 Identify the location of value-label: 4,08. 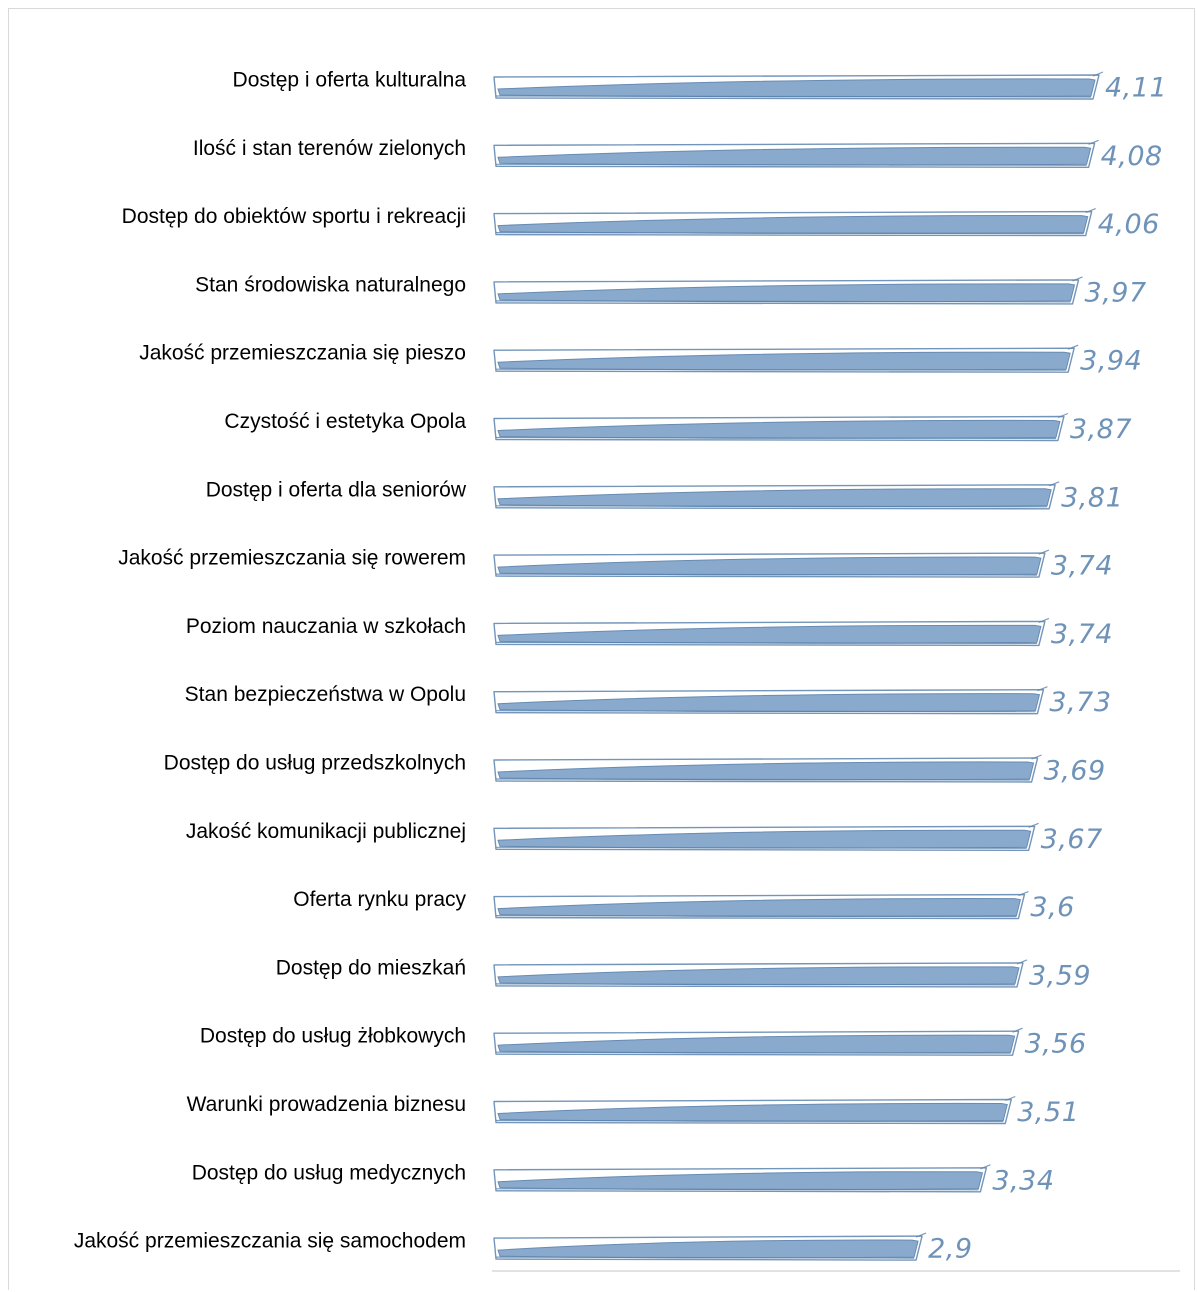
(1132, 156).